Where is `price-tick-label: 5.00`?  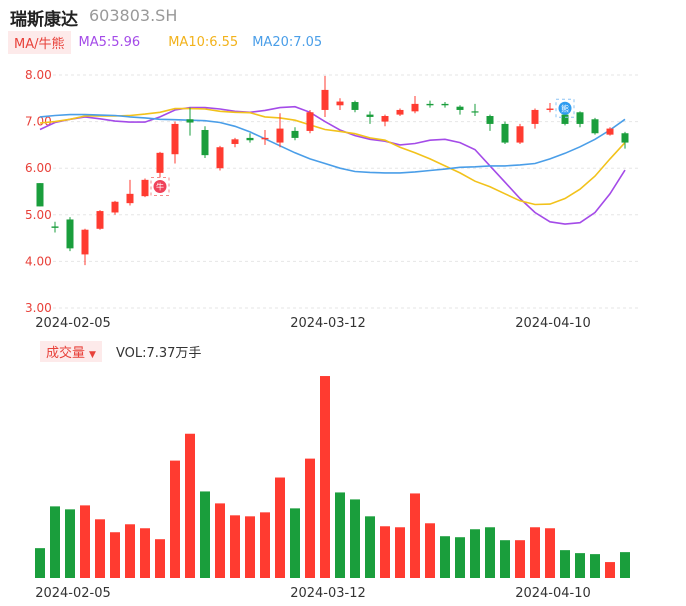 price-tick-label: 5.00 is located at coordinates (38, 215).